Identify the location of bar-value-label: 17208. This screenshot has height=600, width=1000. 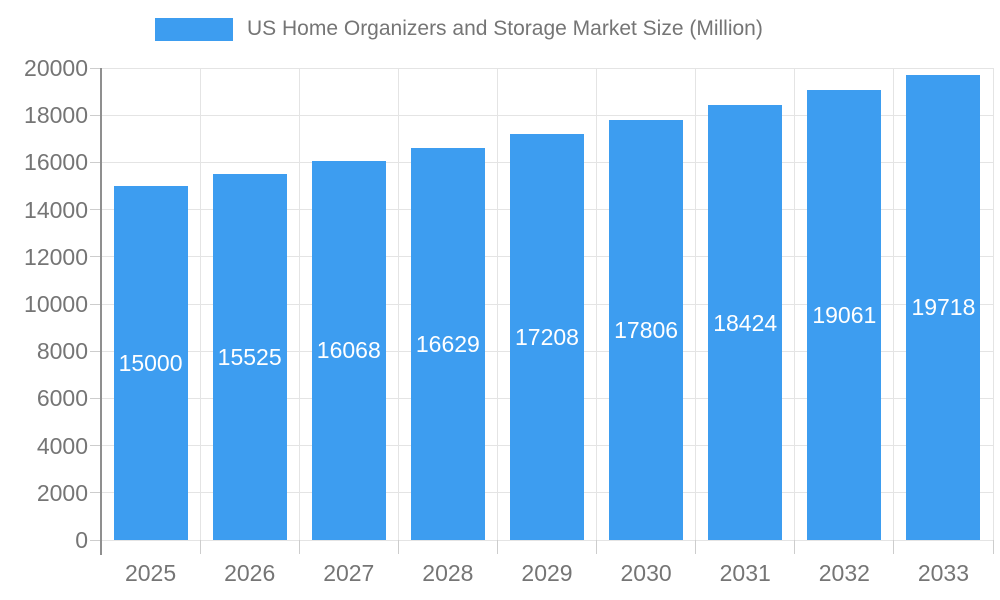
(547, 336).